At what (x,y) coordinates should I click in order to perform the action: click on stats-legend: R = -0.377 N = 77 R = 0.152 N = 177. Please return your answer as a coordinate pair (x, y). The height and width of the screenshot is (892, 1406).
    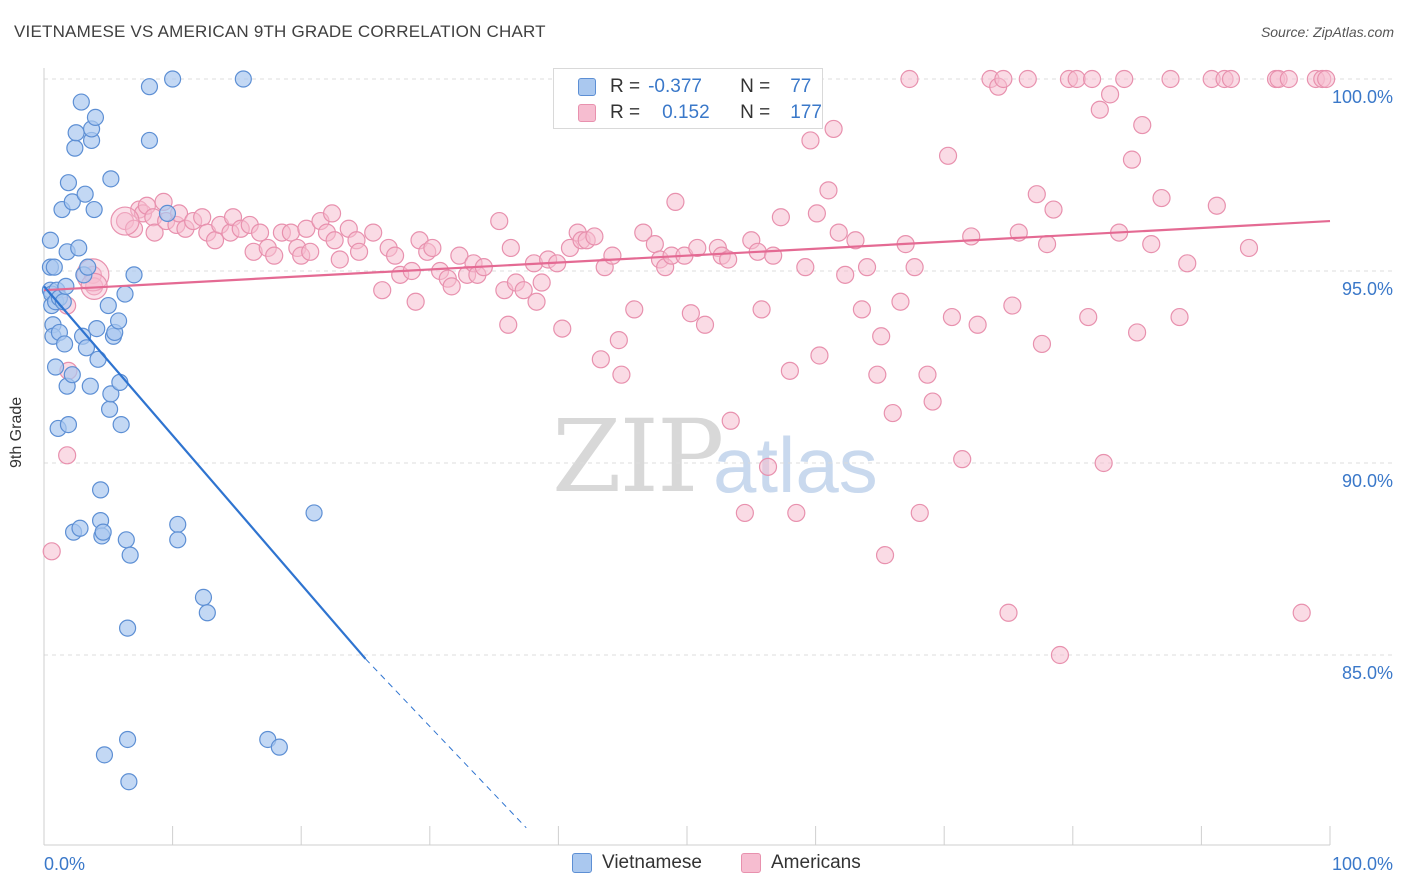
    Looking at the image, I should click on (688, 98).